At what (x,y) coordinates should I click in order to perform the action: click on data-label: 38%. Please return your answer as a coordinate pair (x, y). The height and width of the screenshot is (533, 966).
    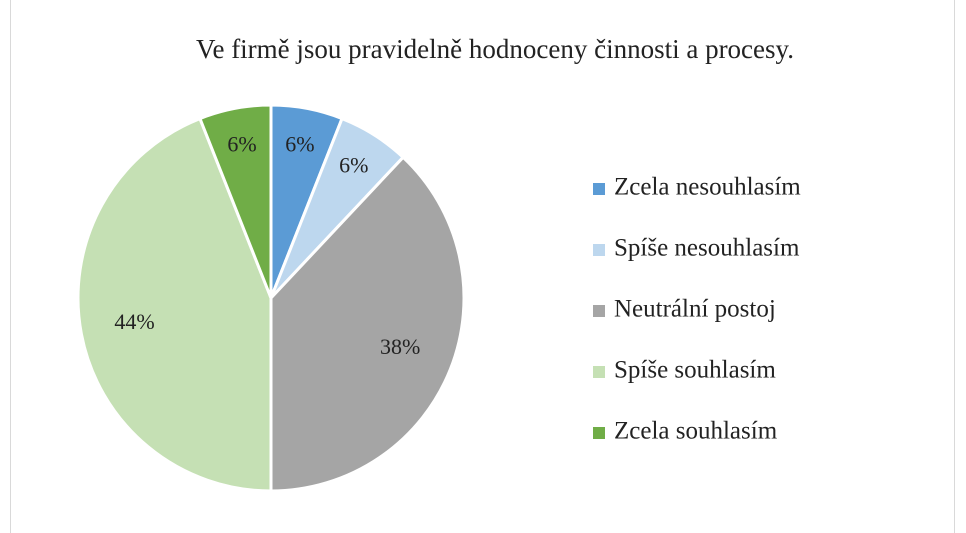
    Looking at the image, I should click on (400, 346).